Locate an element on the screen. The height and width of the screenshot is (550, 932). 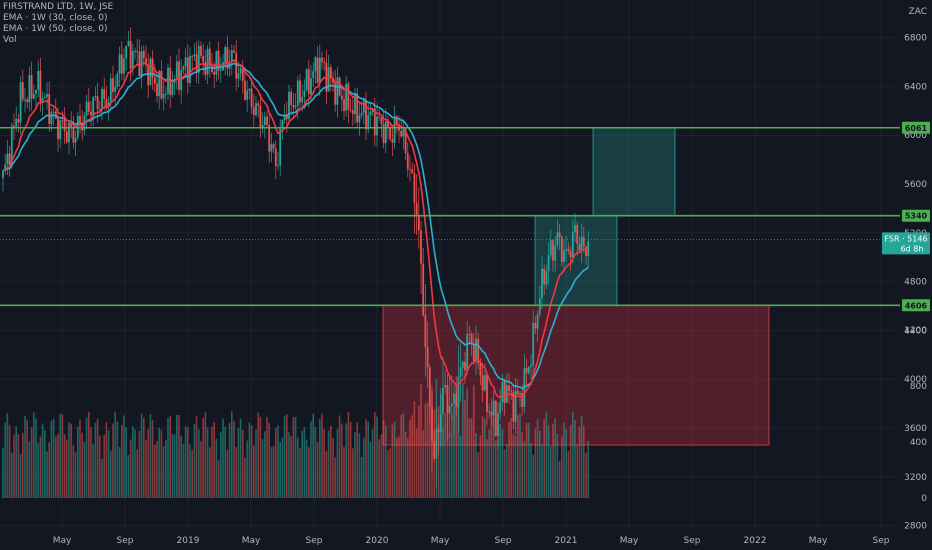
legend-ema-slow: EMA · 1W (50, close, 0) is located at coordinates (55, 29).